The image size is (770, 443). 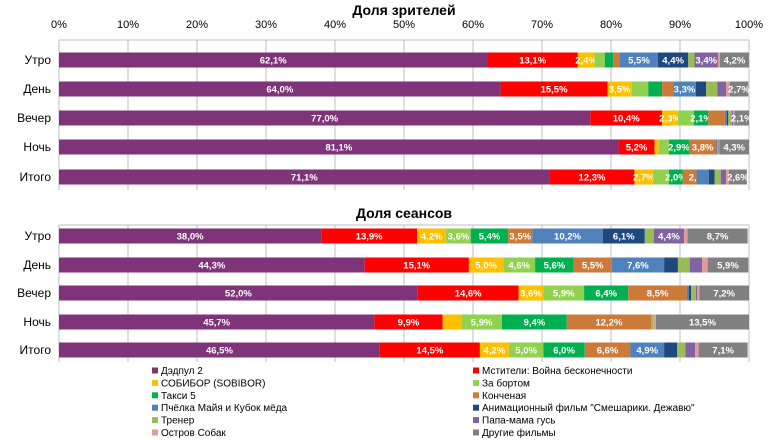 I want to click on data-label: 15,5%, so click(x=554, y=90).